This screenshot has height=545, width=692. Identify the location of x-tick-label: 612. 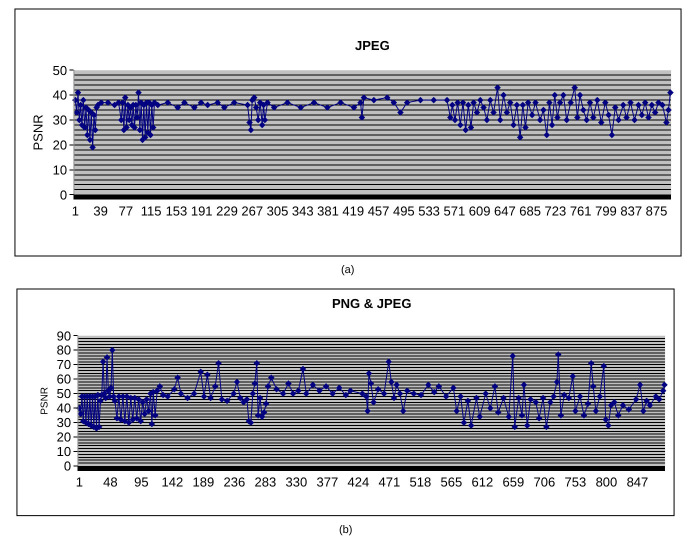
(483, 482).